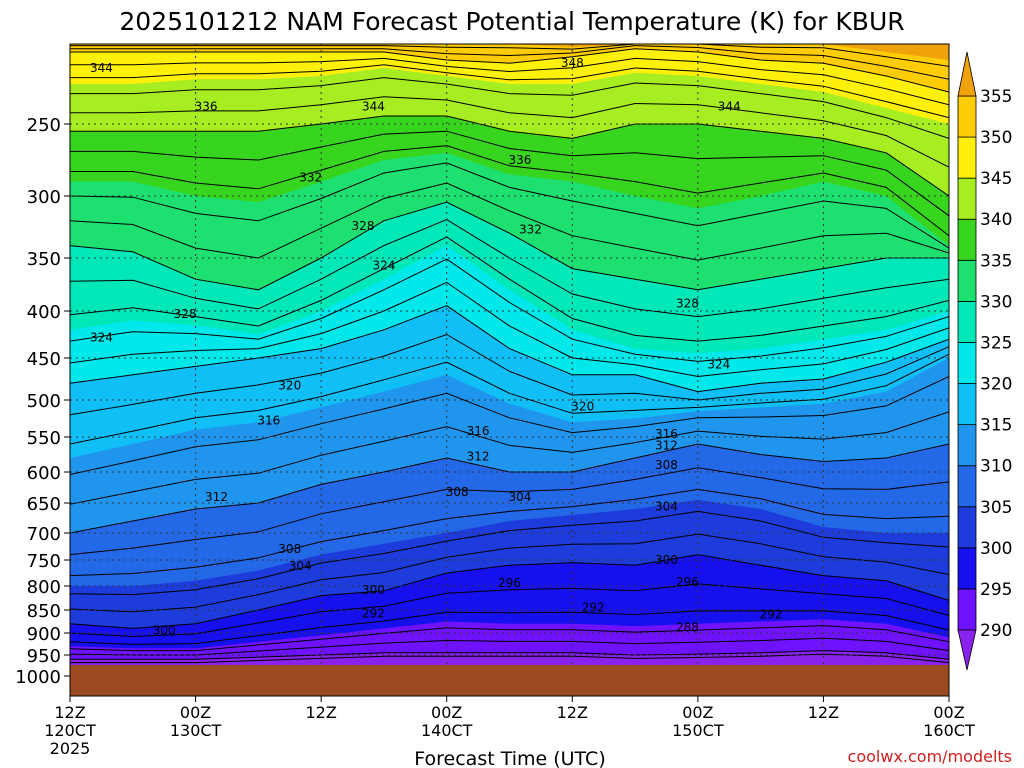 This screenshot has width=1024, height=768. I want to click on colorbar-label: 300, so click(996, 549).